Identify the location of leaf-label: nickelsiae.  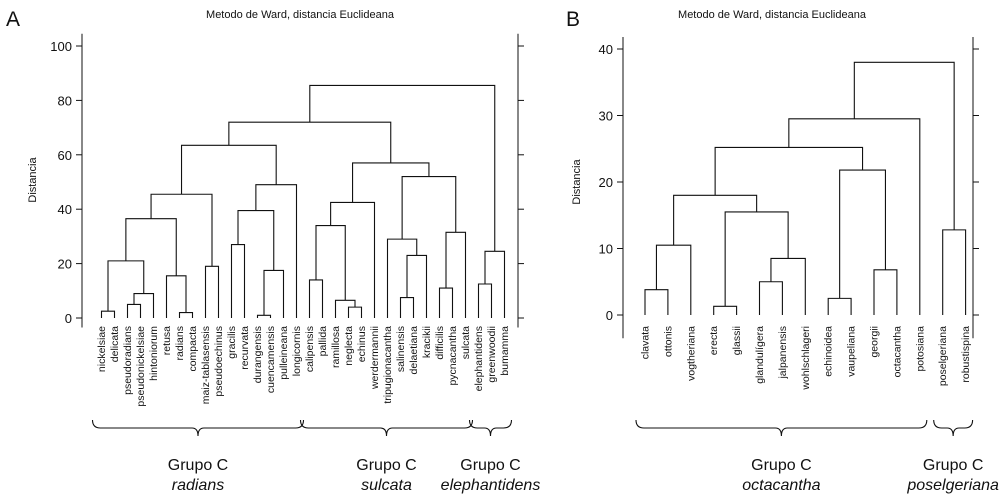
(102, 349).